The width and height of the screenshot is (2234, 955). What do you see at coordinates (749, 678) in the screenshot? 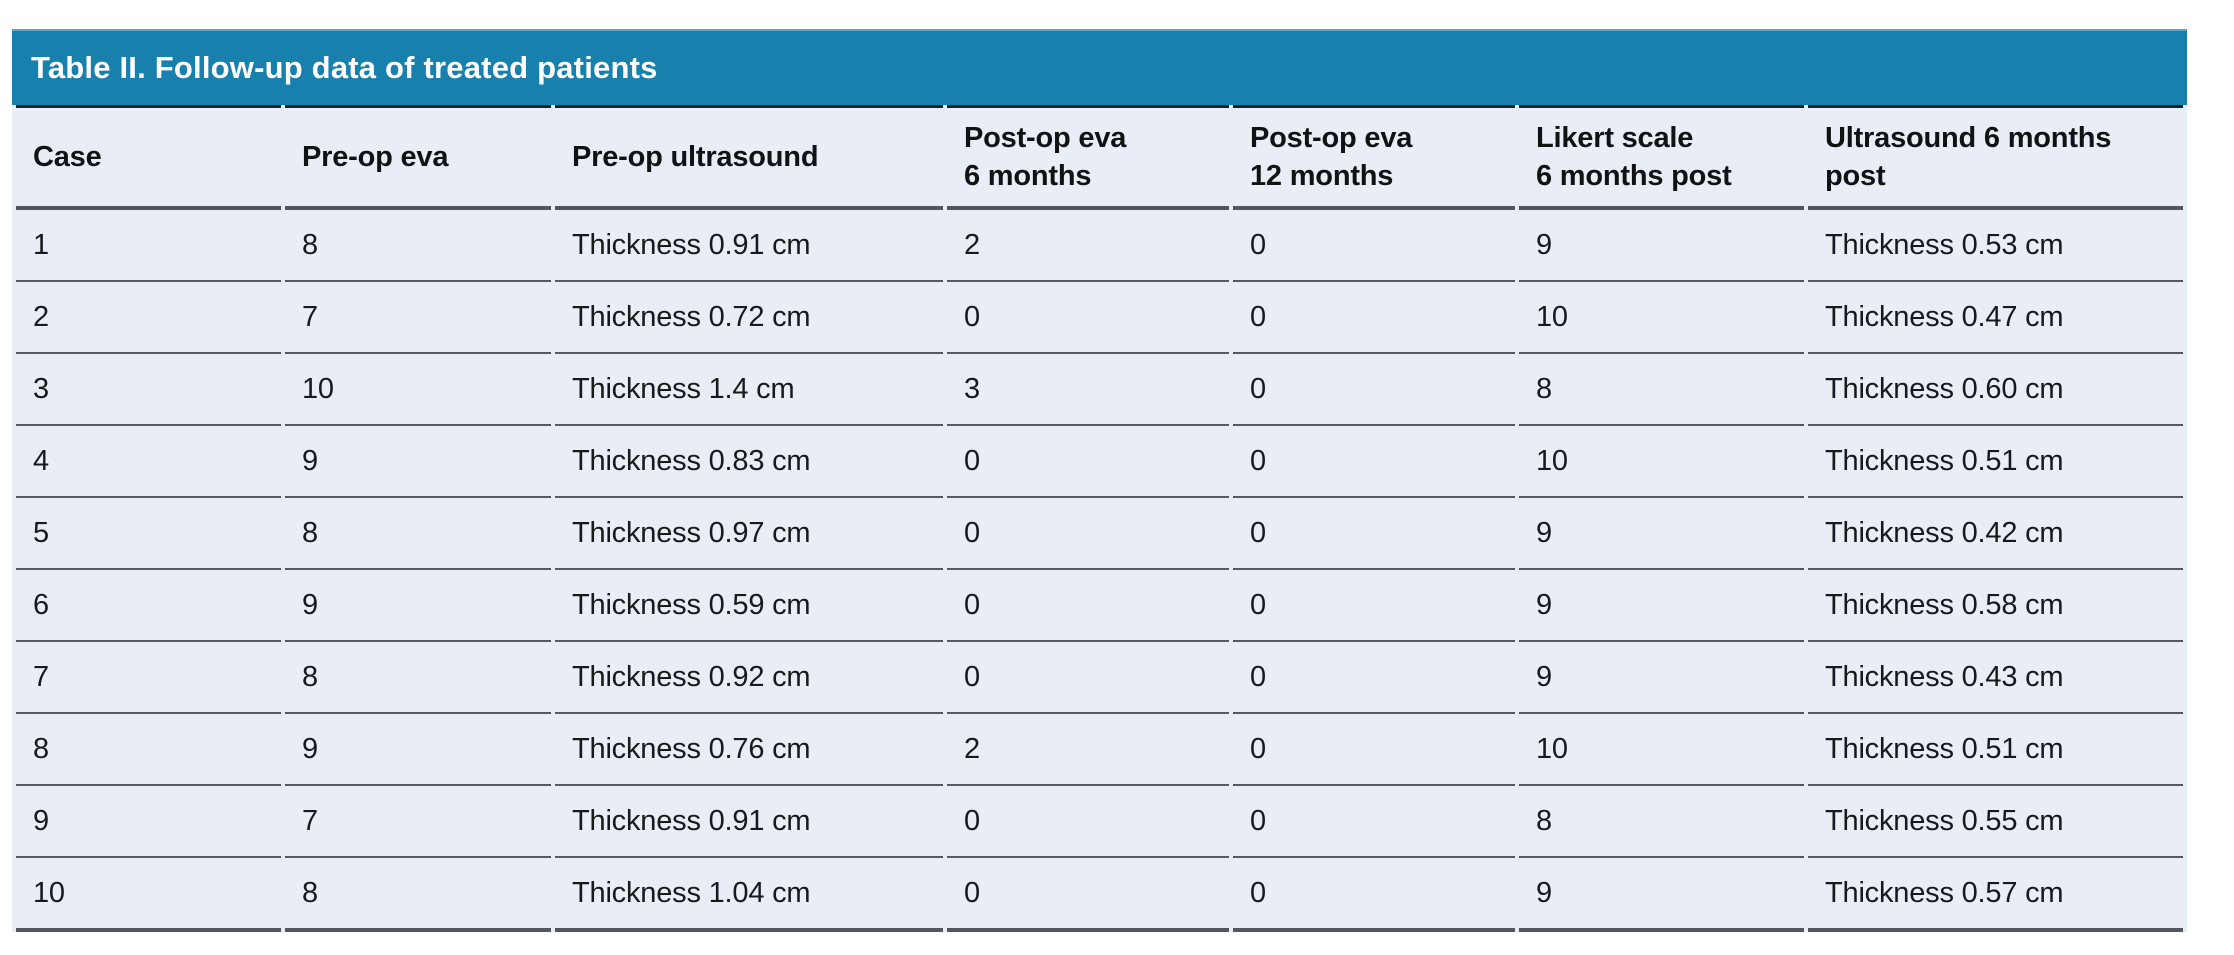
I see `cell: Thickness 0.92 cm` at bounding box center [749, 678].